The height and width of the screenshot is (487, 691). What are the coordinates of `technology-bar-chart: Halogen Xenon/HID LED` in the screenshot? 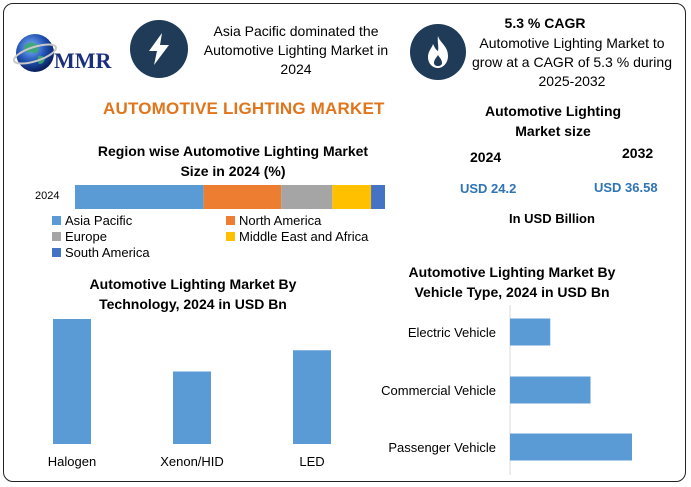 It's located at (189, 394).